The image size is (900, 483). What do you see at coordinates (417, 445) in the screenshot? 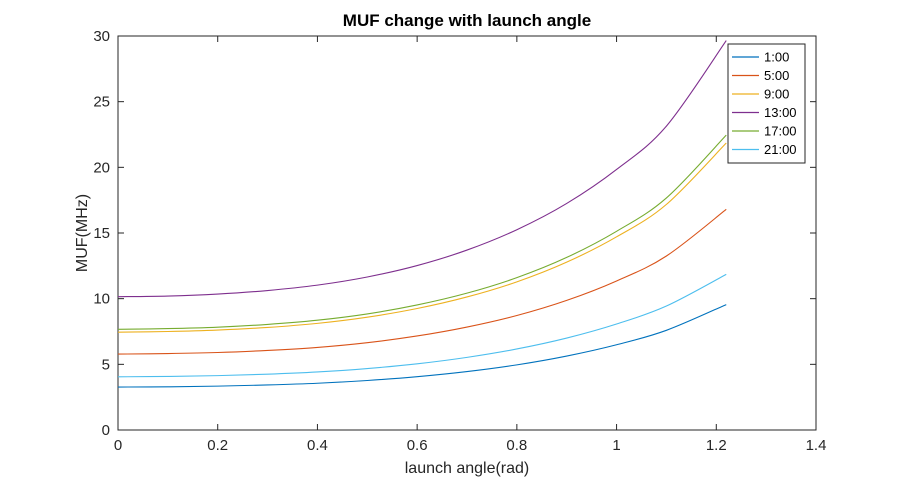
I see `x-tick-label: 0.6` at bounding box center [417, 445].